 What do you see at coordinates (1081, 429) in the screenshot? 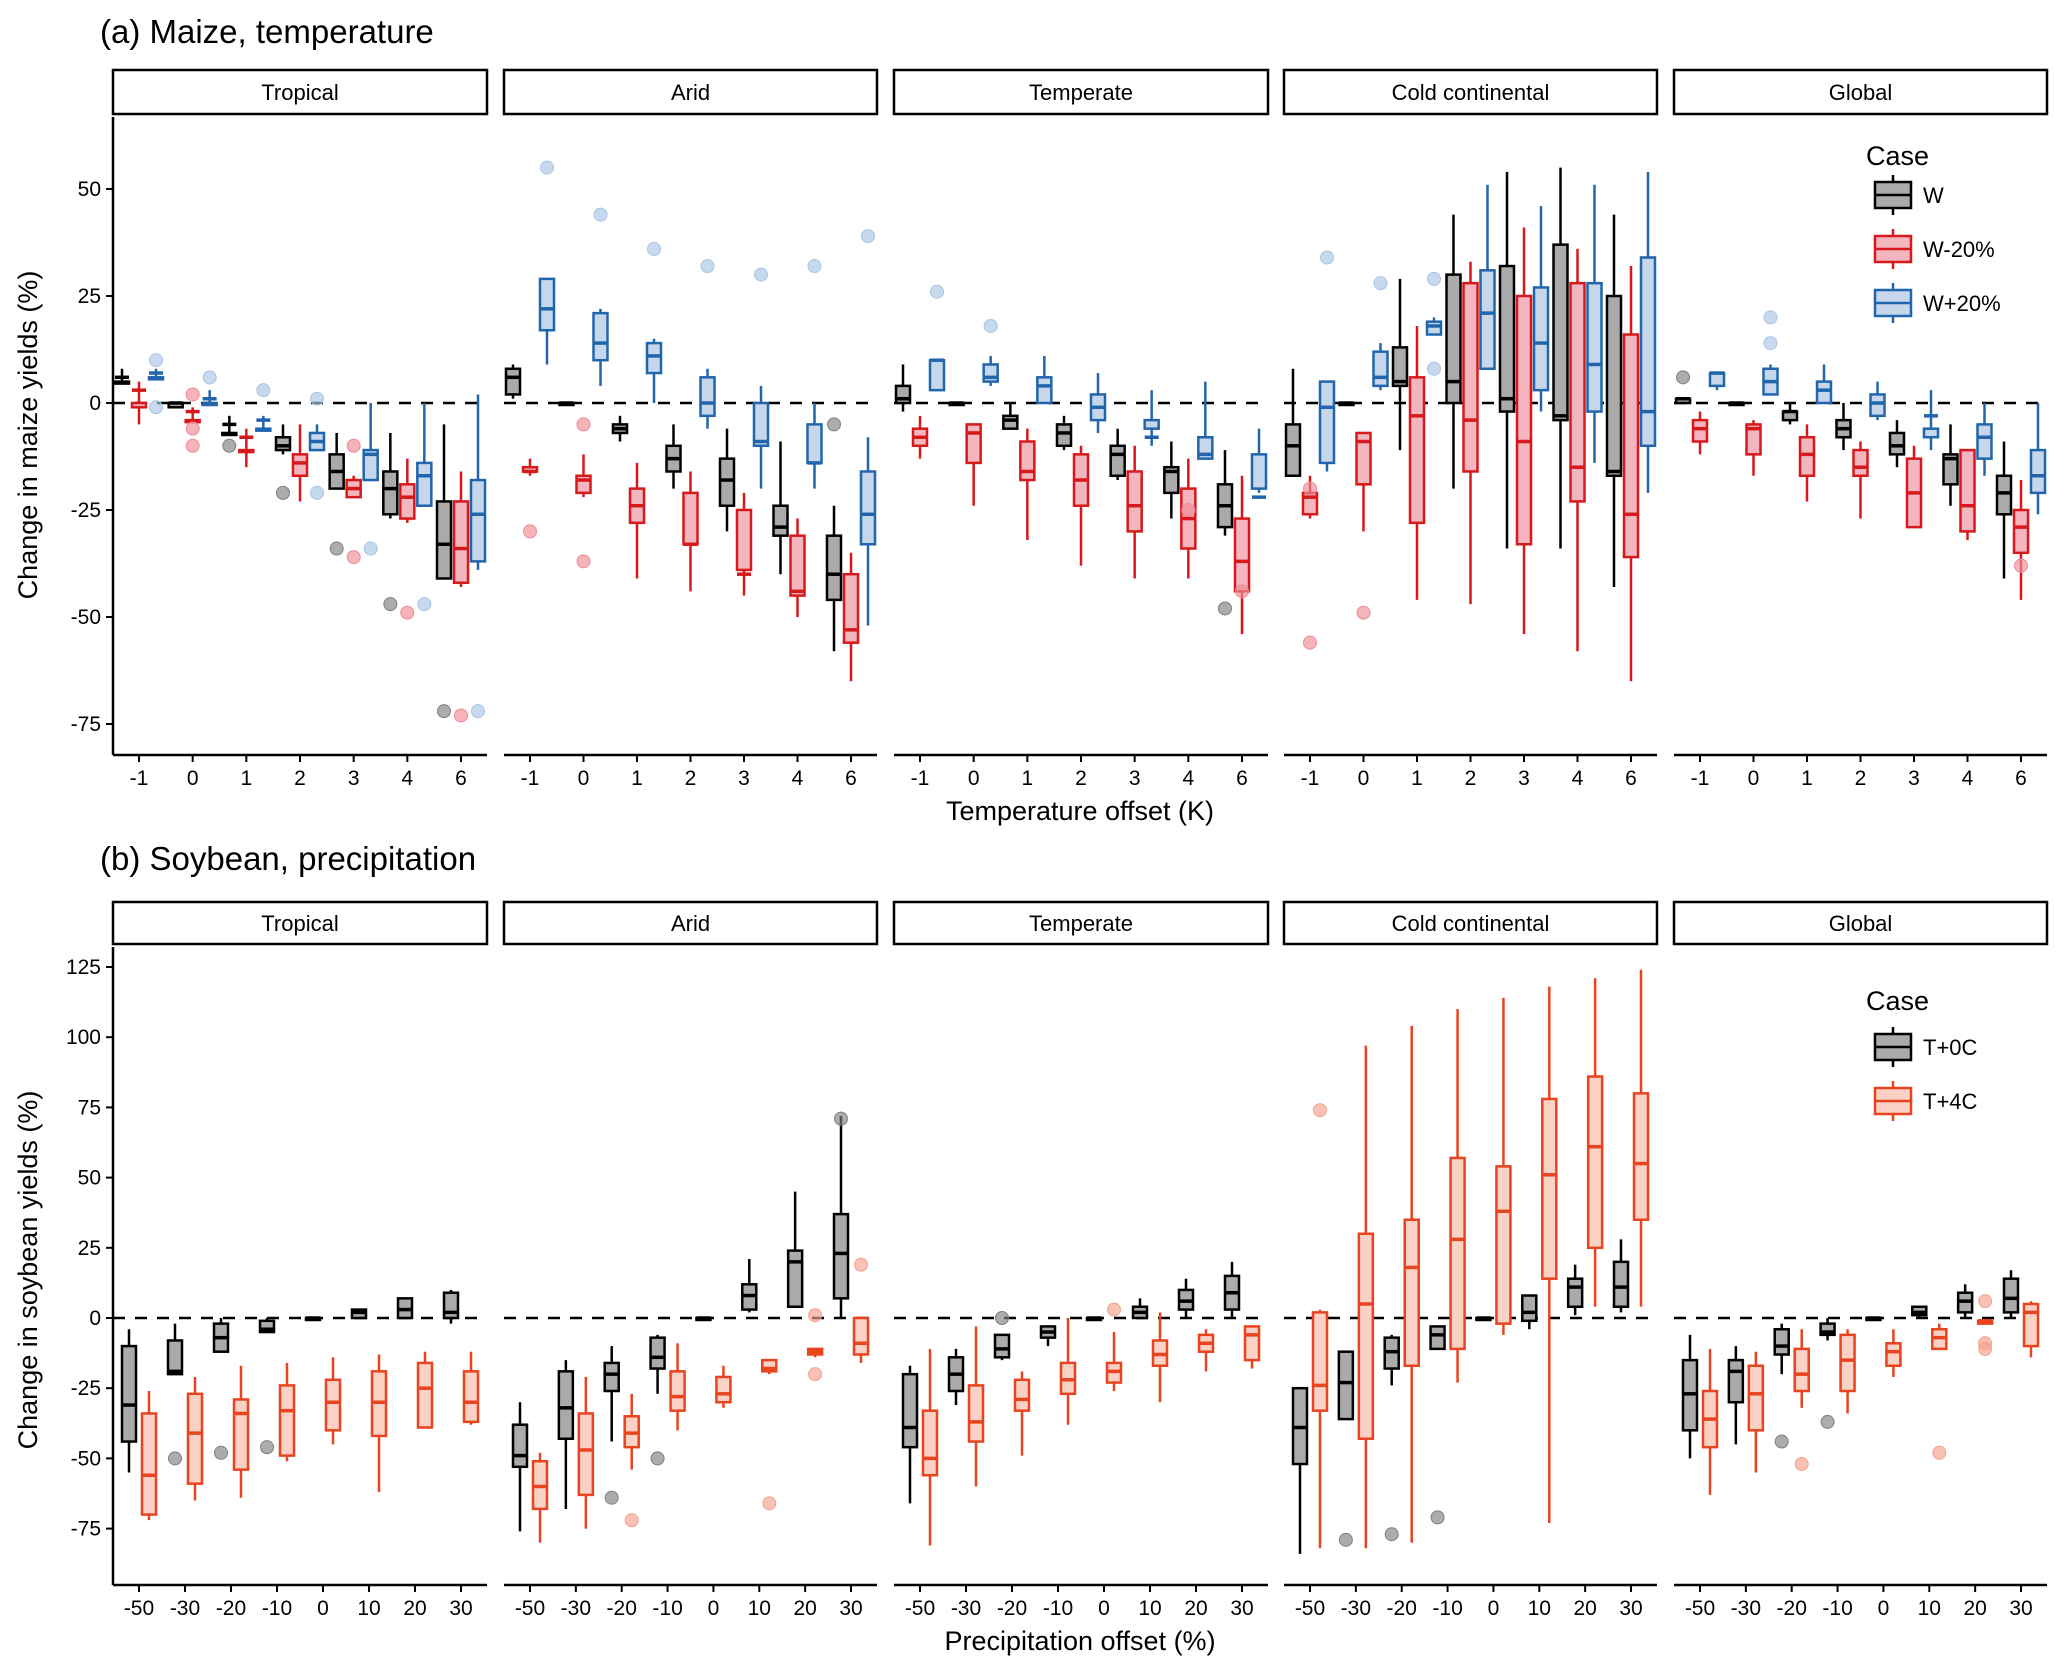
I see `facet-temperate: Temperate -1 0 1 2 3 4 6` at bounding box center [1081, 429].